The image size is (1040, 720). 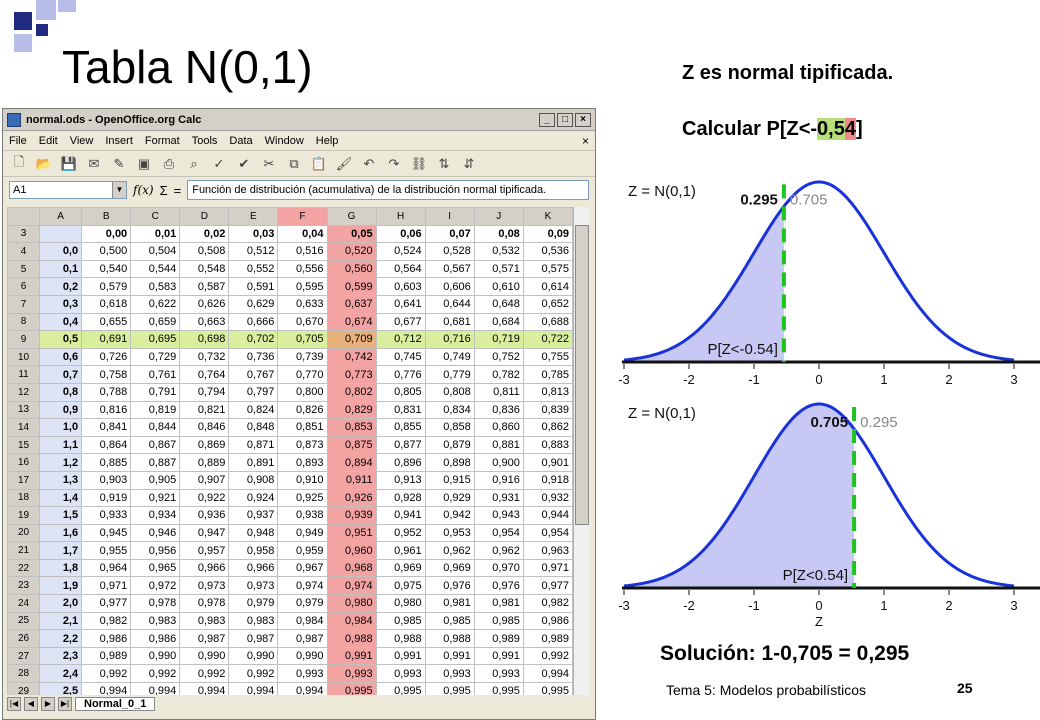 What do you see at coordinates (449, 568) in the screenshot?
I see `table-cell: 0,969` at bounding box center [449, 568].